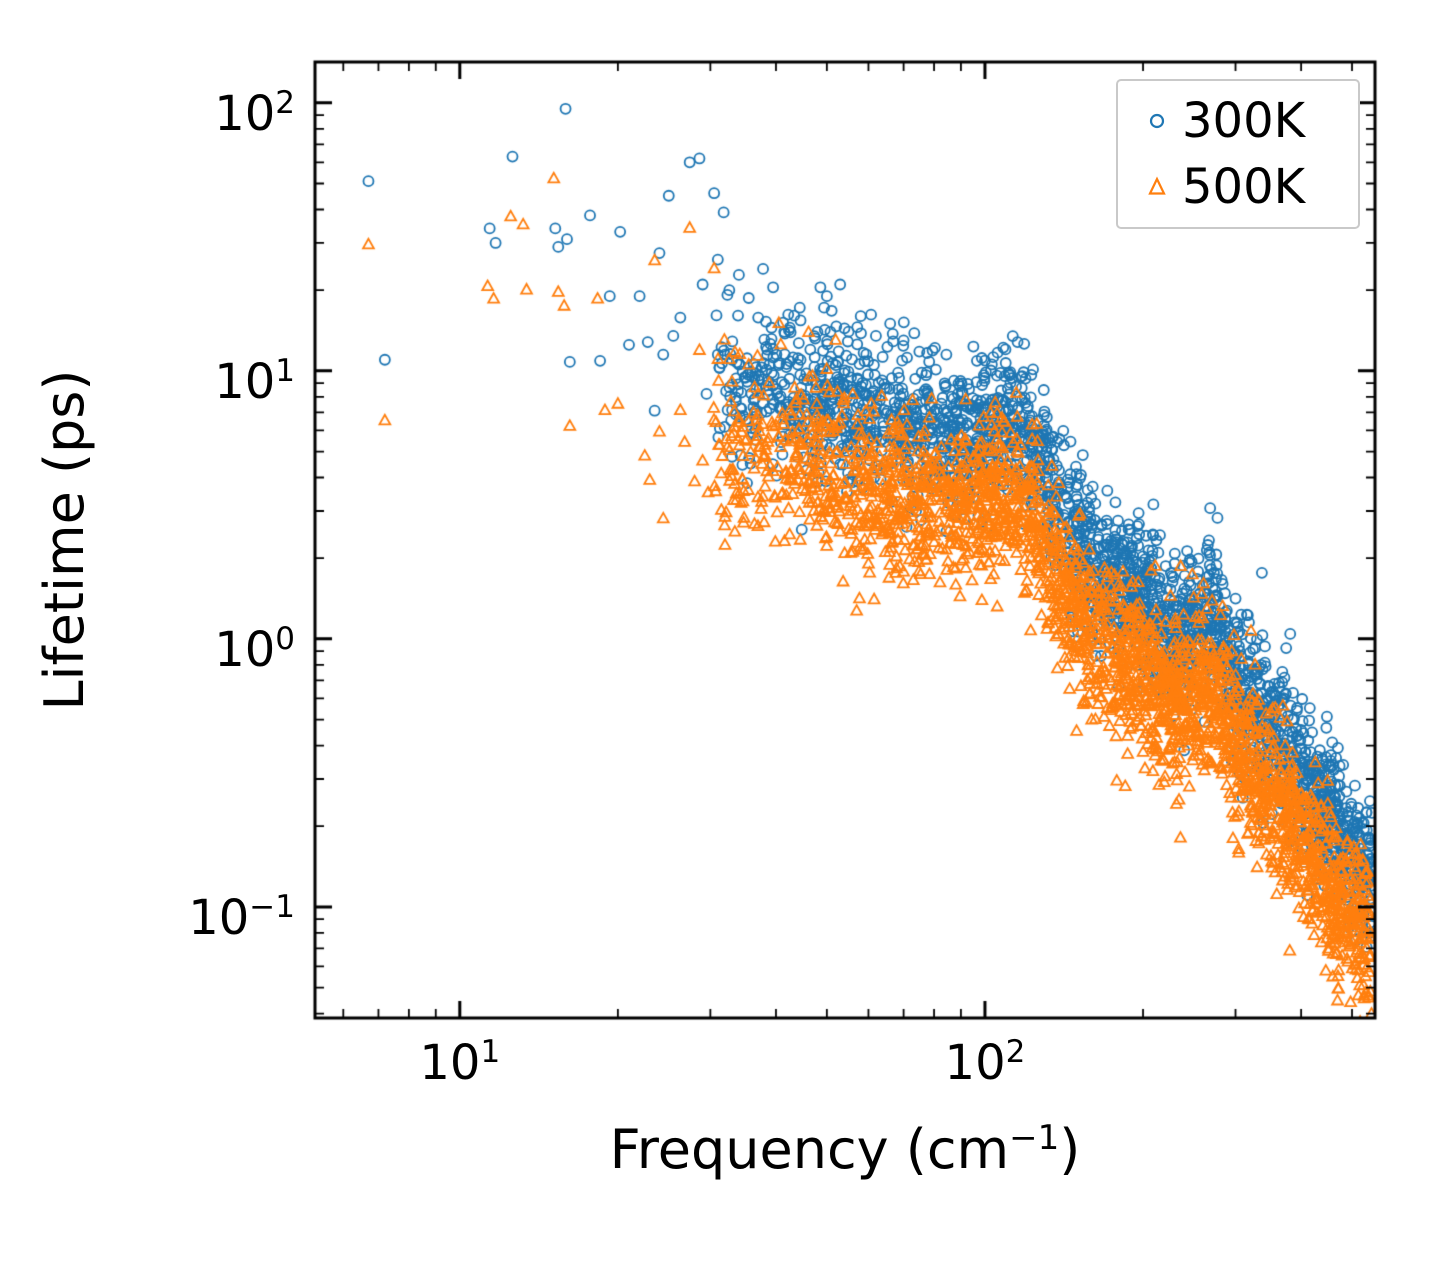  What do you see at coordinates (1070, 1149) in the screenshot?
I see `x-axis-label-close: )` at bounding box center [1070, 1149].